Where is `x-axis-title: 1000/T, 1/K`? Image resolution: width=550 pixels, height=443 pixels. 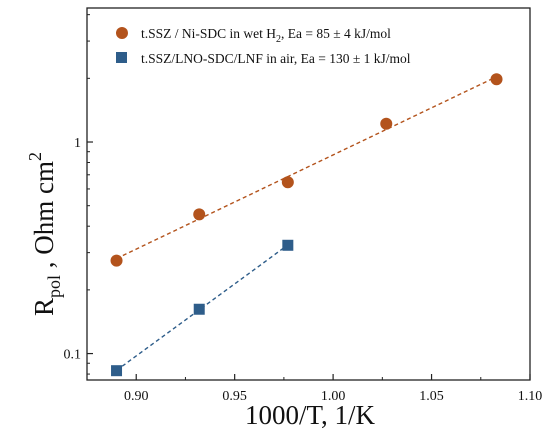 x-axis-title: 1000/T, 1/K is located at coordinates (310, 415).